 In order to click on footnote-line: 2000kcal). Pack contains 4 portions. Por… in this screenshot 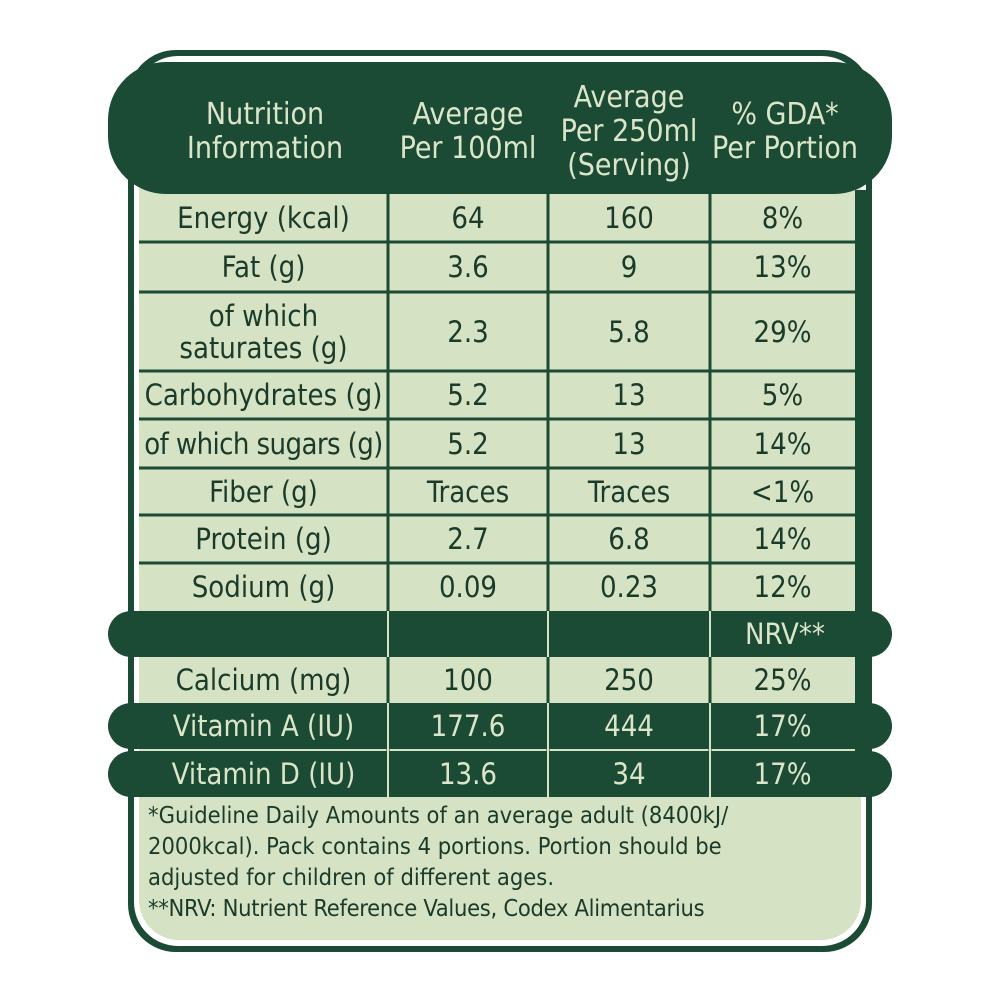, I will do `click(435, 846)`.